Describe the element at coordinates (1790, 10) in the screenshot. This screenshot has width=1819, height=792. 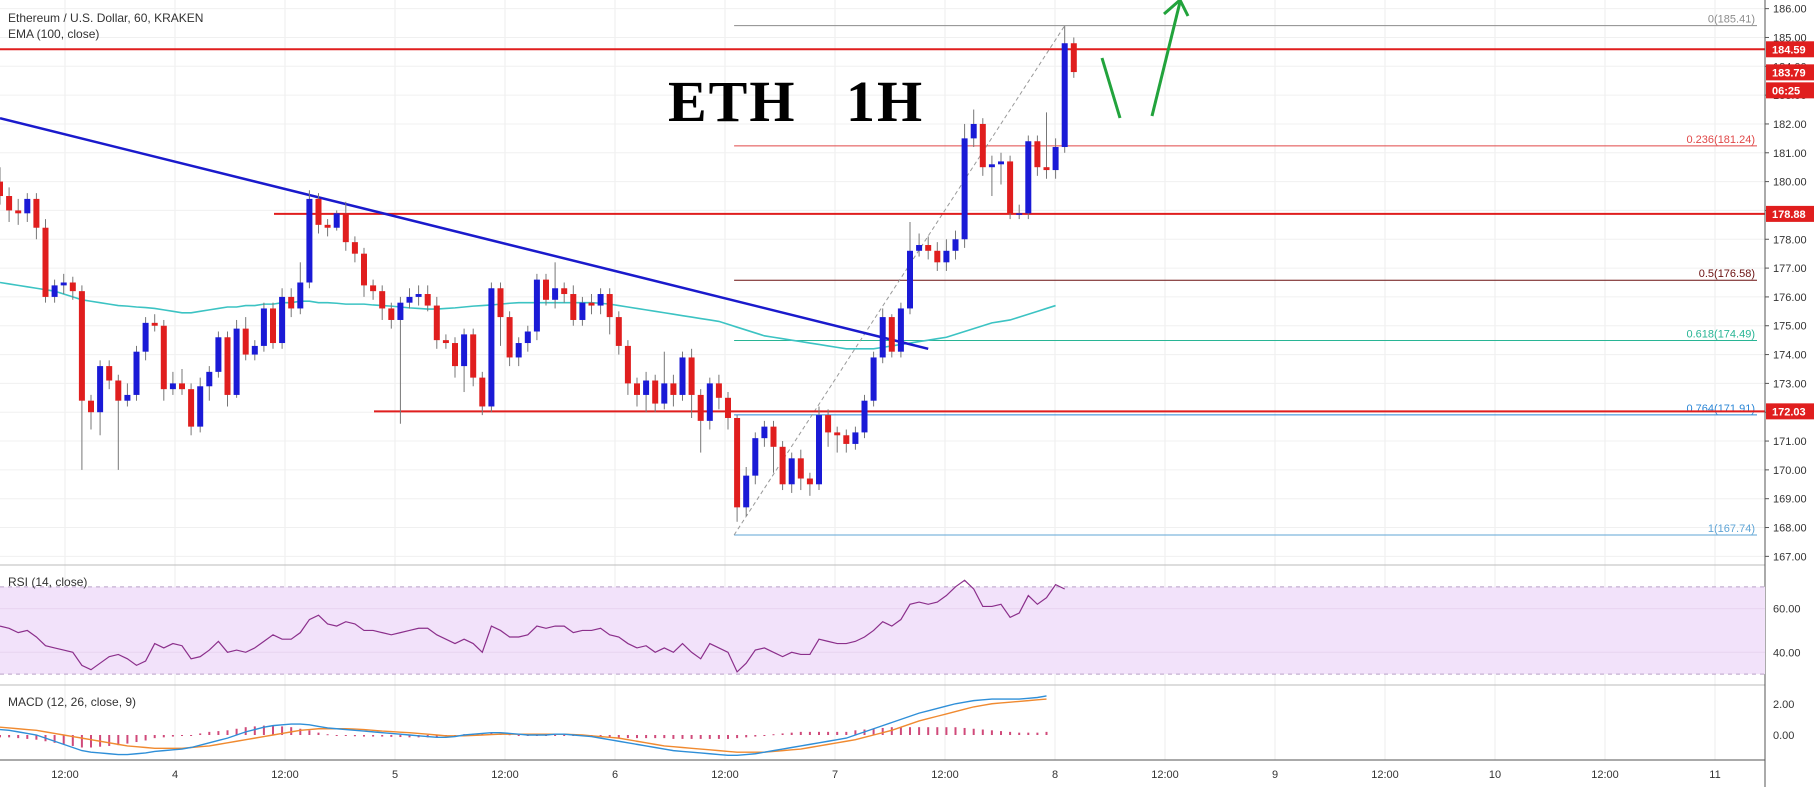
I see `price-tick-label: 186.00` at that location.